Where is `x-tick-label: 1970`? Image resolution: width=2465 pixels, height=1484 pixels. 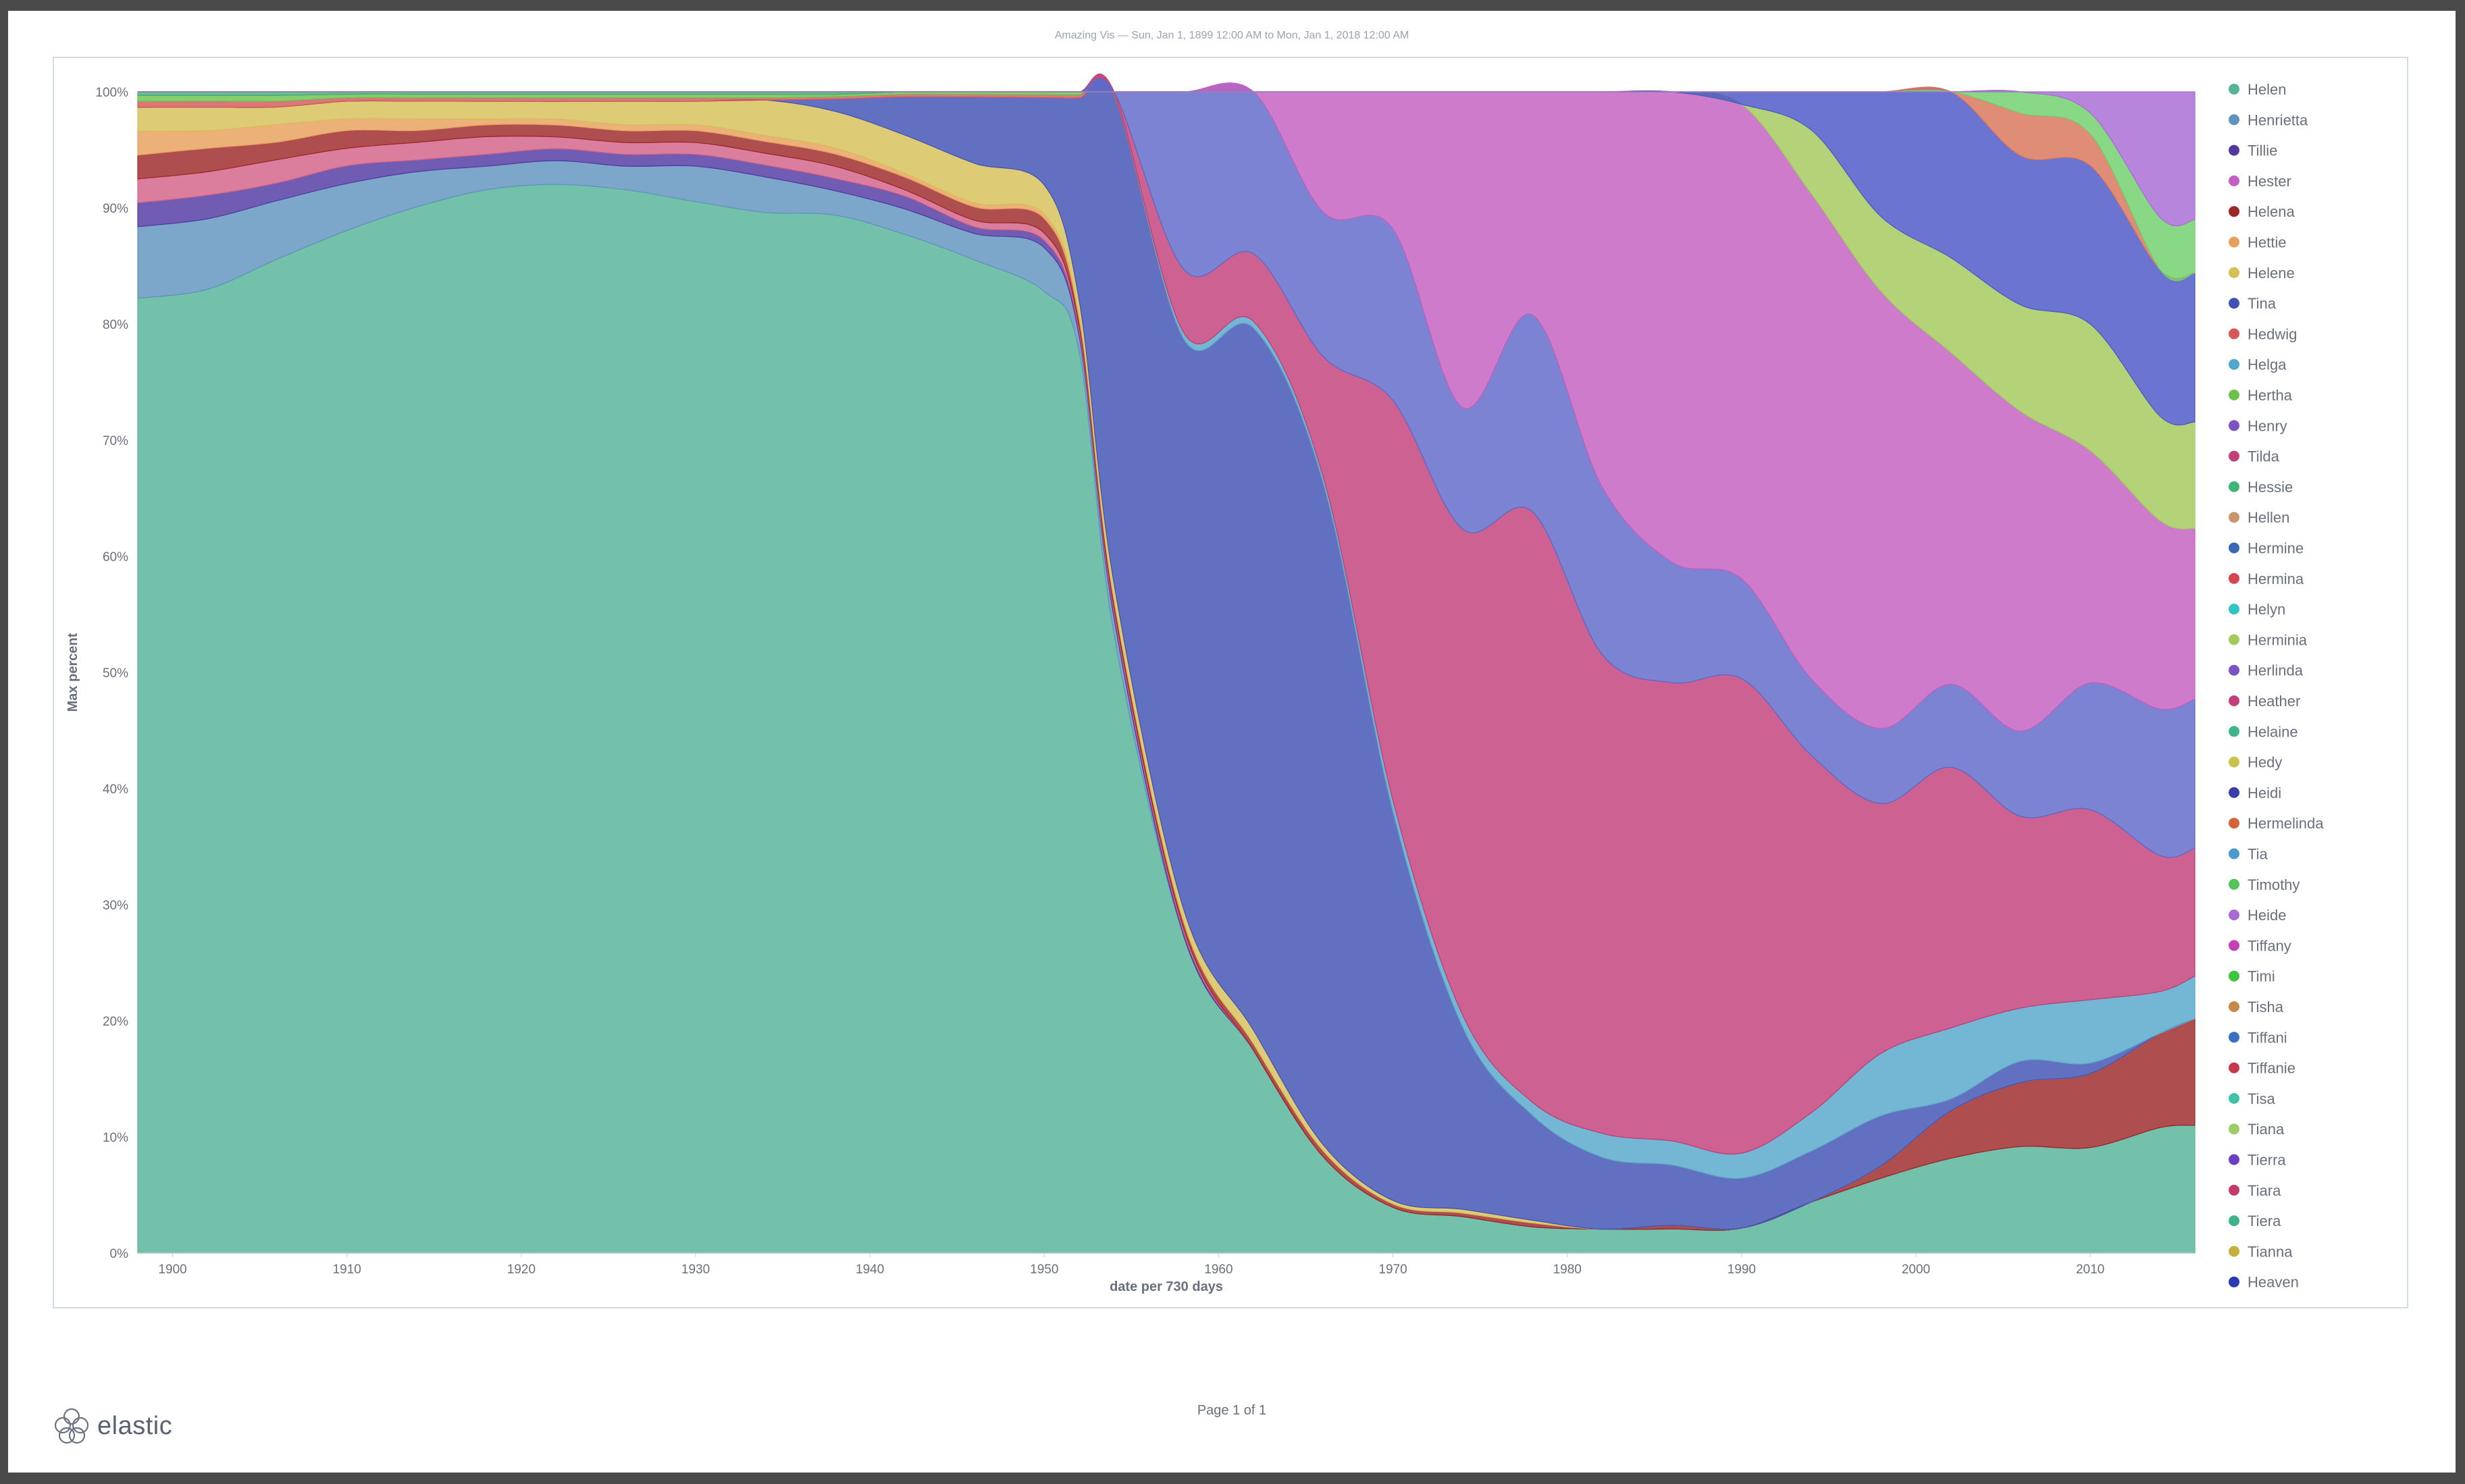
x-tick-label: 1970 is located at coordinates (1392, 1270).